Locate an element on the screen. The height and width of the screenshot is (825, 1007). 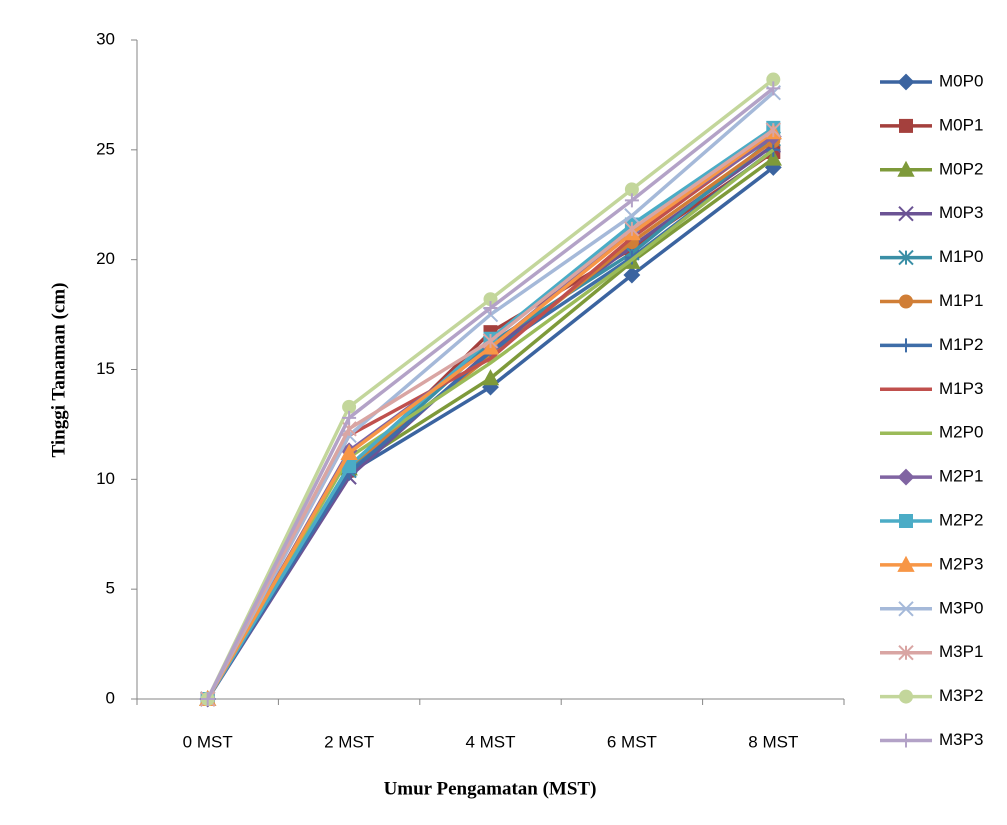
legend-label: M0P3 is located at coordinates (961, 212).